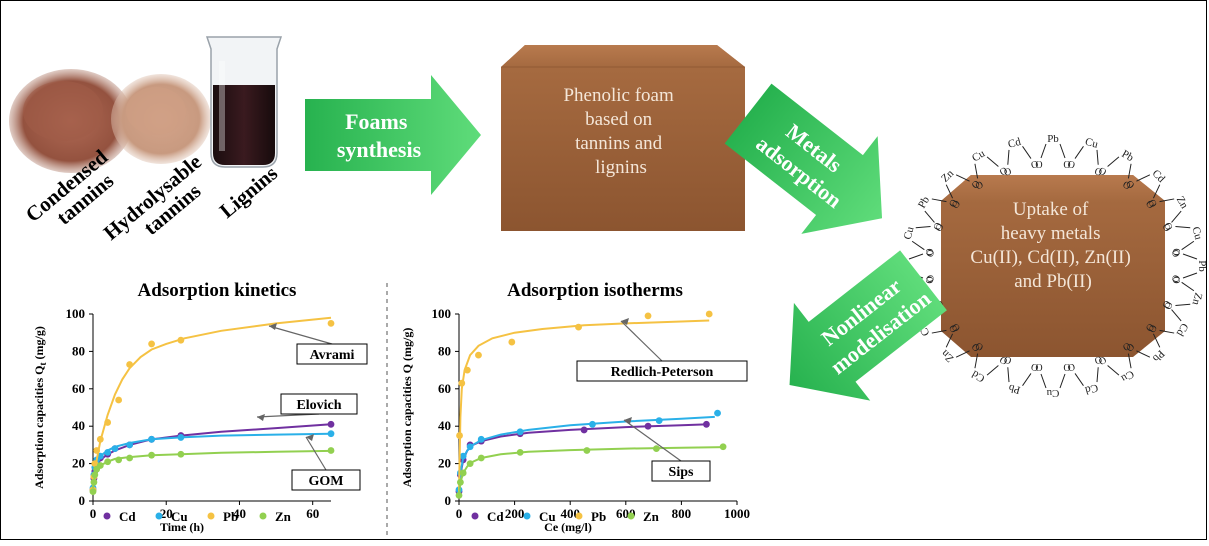 This screenshot has width=1209, height=546. What do you see at coordinates (217, 290) in the screenshot?
I see `chart-title: Adsorption kinetics` at bounding box center [217, 290].